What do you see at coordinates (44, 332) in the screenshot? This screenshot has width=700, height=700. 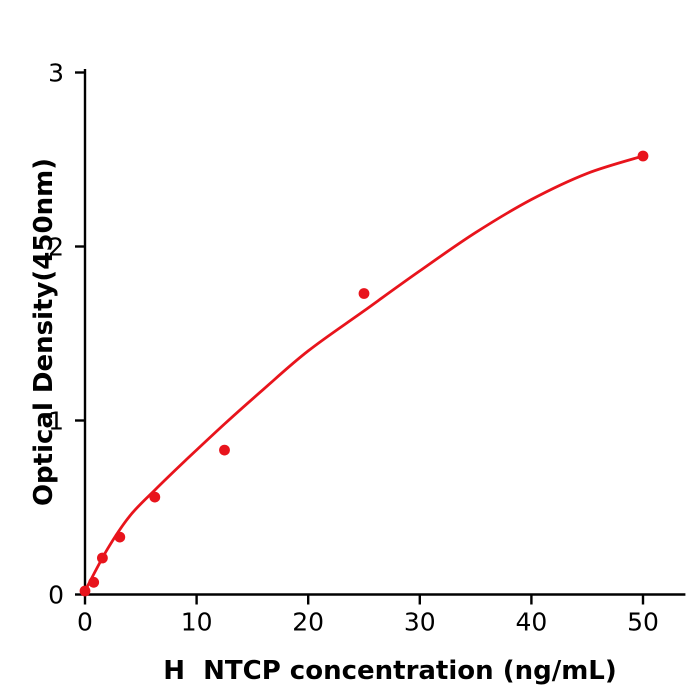 I see `y-axis-title: Optical Density(450nm)` at bounding box center [44, 332].